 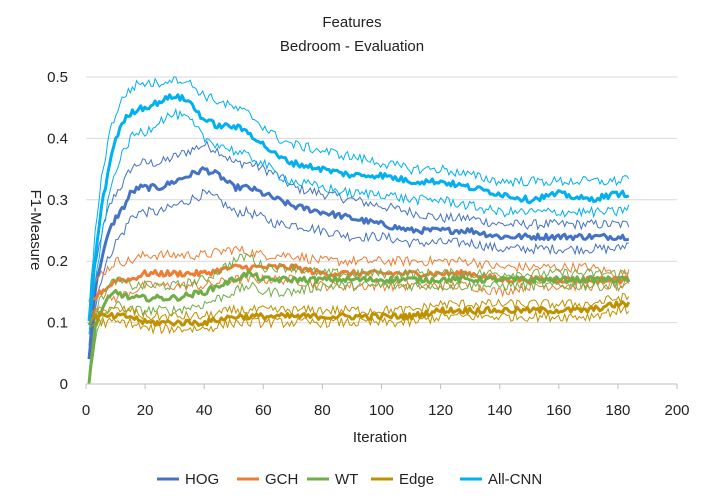 What do you see at coordinates (57, 261) in the screenshot?
I see `y-tick-label: 0.2` at bounding box center [57, 261].